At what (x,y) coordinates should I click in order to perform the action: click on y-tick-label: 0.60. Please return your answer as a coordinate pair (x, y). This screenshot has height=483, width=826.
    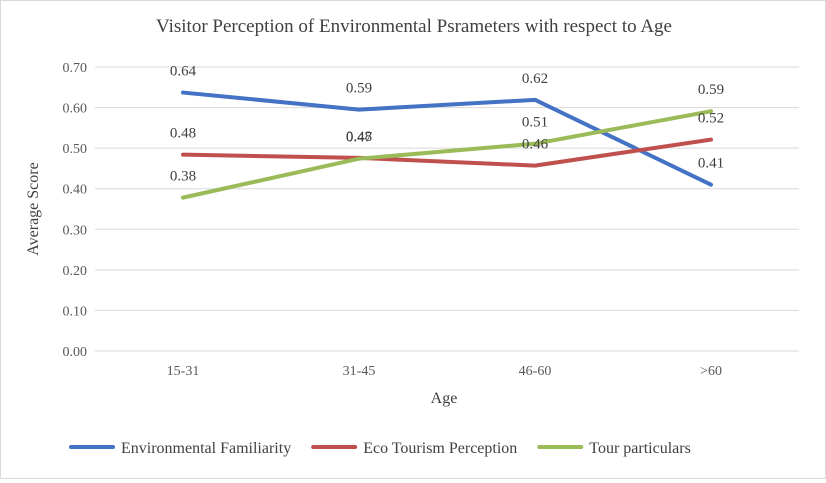
    Looking at the image, I should click on (75, 109).